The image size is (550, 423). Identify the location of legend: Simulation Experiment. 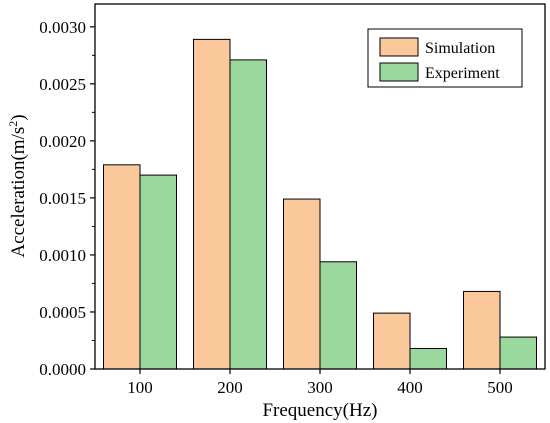
(445, 58).